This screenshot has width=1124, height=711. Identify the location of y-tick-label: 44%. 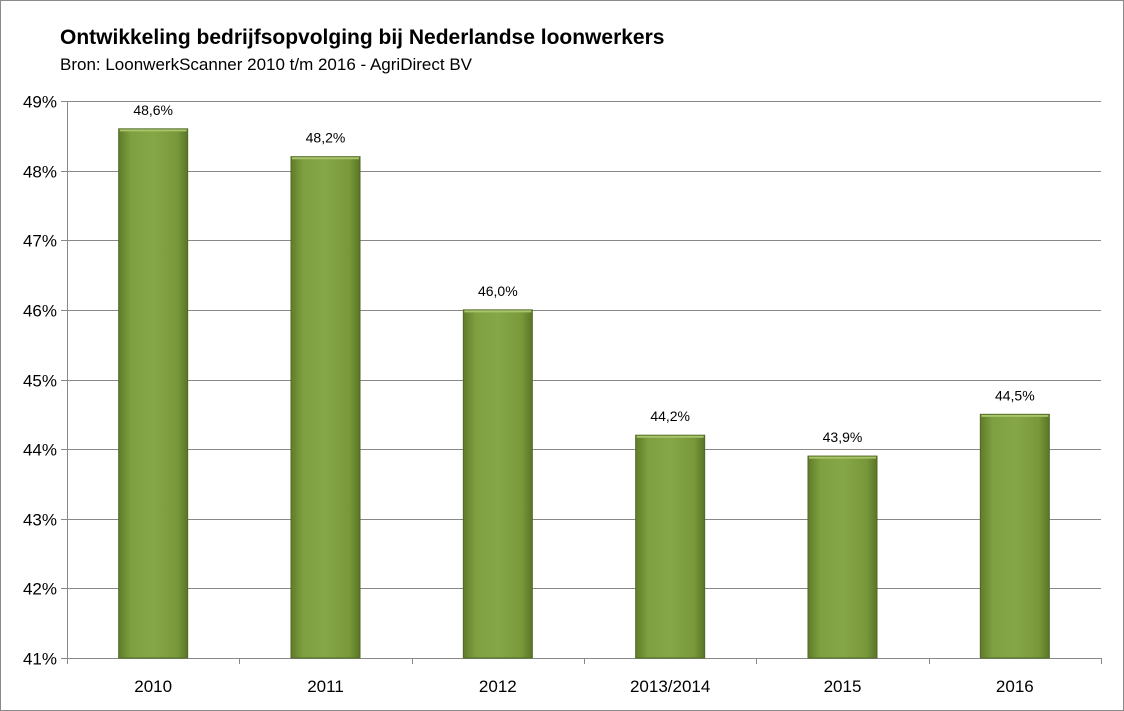
(40, 450).